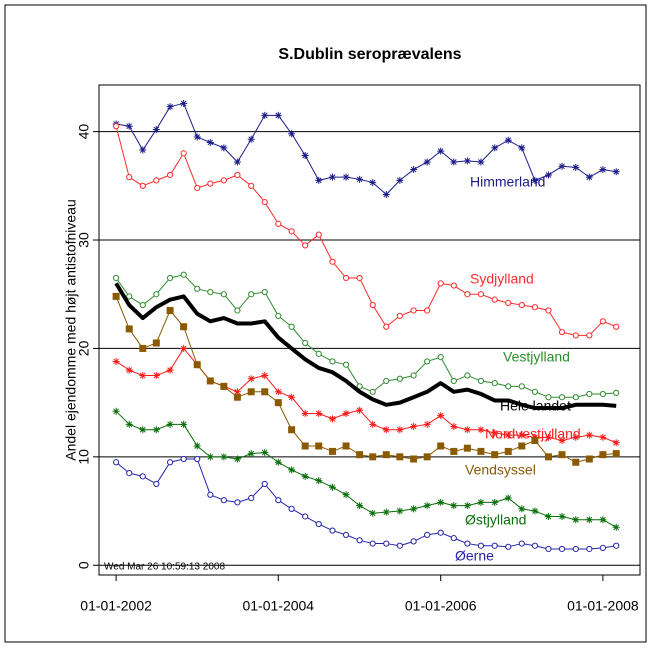 The height and width of the screenshot is (648, 652). I want to click on series-label: Hele landet, so click(535, 406).